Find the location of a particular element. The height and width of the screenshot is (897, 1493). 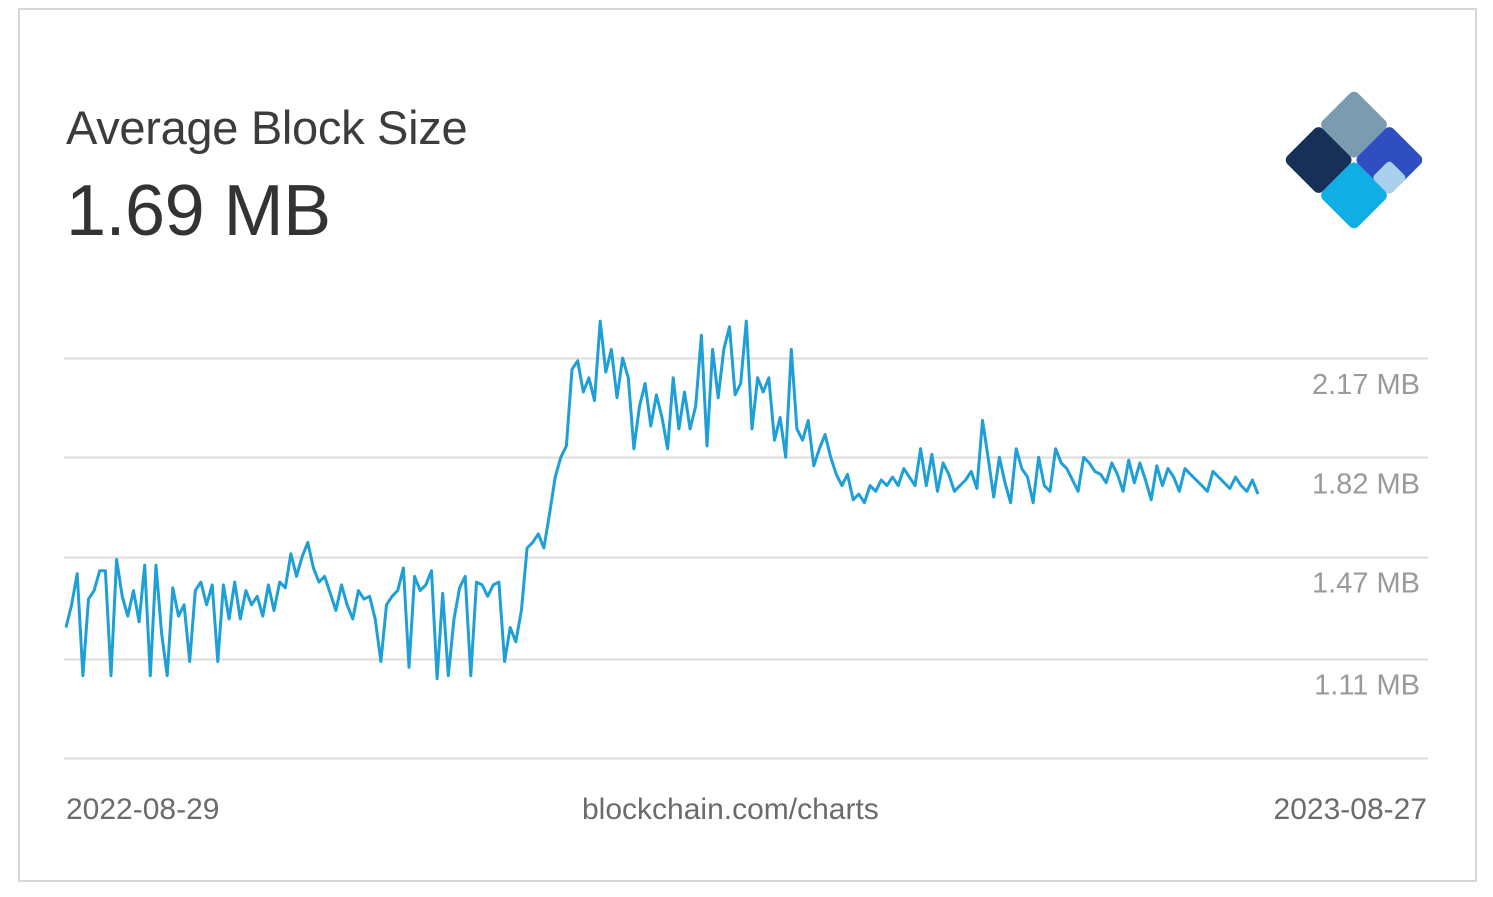

y-tick-labels: 2.17 MB 1.82 MB 1.47 MB 1.11 MB is located at coordinates (1366, 535).